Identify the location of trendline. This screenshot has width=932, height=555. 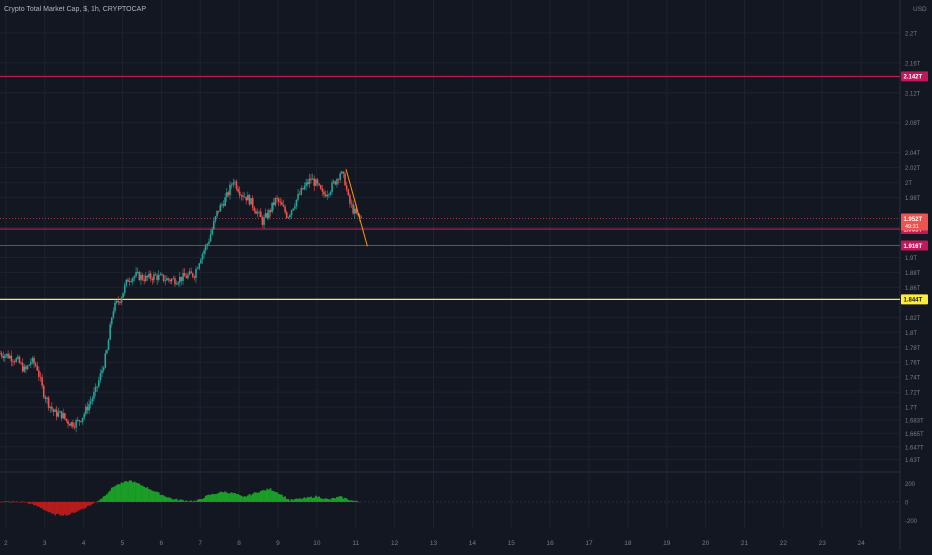
(356, 208).